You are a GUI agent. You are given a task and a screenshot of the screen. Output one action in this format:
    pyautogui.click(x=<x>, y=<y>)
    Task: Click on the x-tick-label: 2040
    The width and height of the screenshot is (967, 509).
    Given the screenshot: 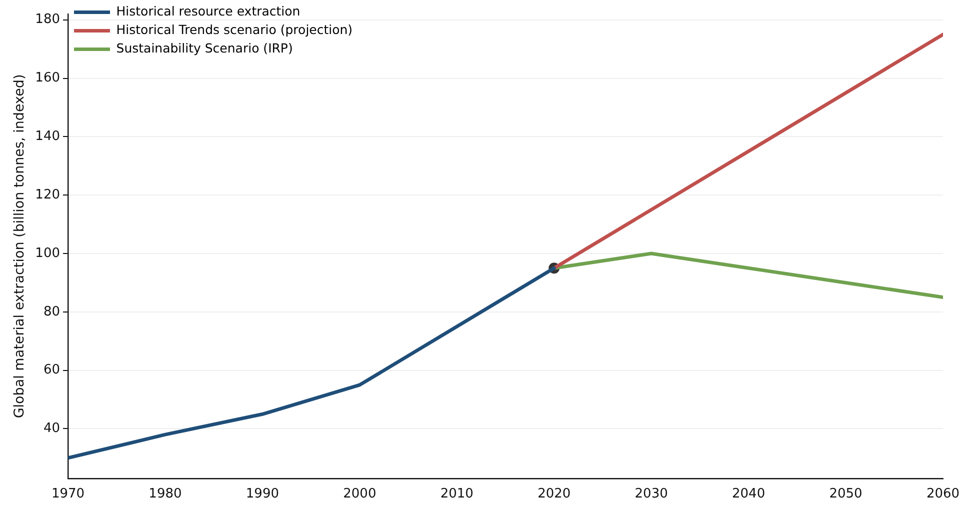 What is the action you would take?
    pyautogui.click(x=749, y=494)
    